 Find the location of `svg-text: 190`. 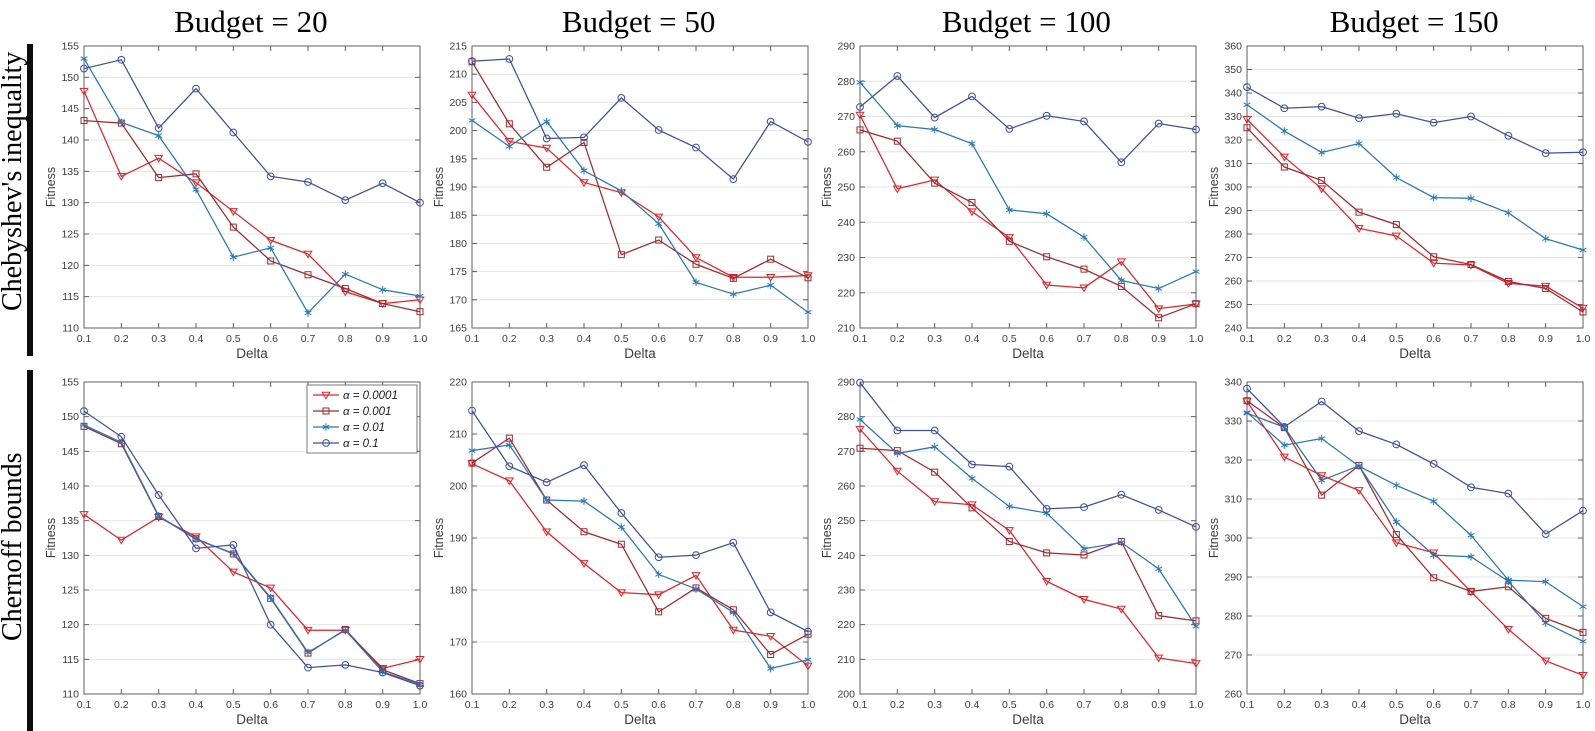

svg-text: 190 is located at coordinates (458, 188).